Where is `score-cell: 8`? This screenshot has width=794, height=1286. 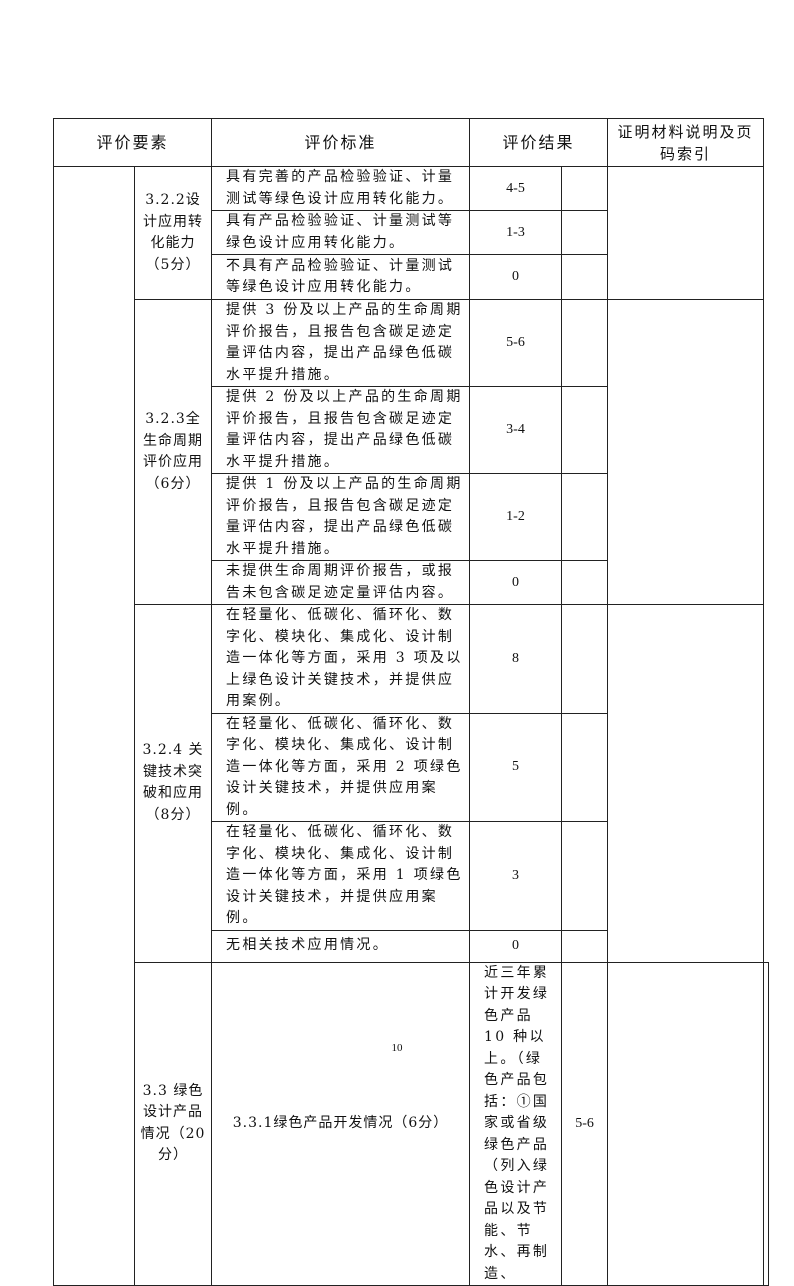 score-cell: 8 is located at coordinates (516, 659).